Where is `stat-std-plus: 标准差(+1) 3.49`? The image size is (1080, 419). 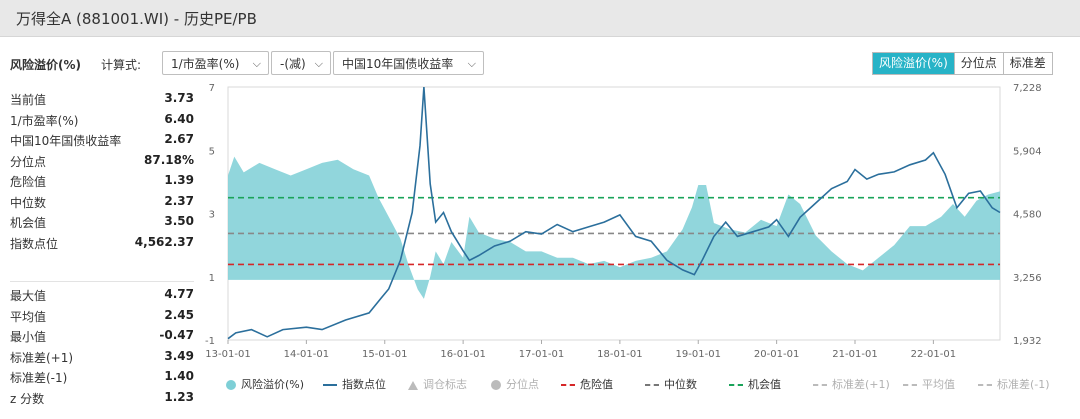 stat-std-plus: 标准差(+1) 3.49 is located at coordinates (102, 357).